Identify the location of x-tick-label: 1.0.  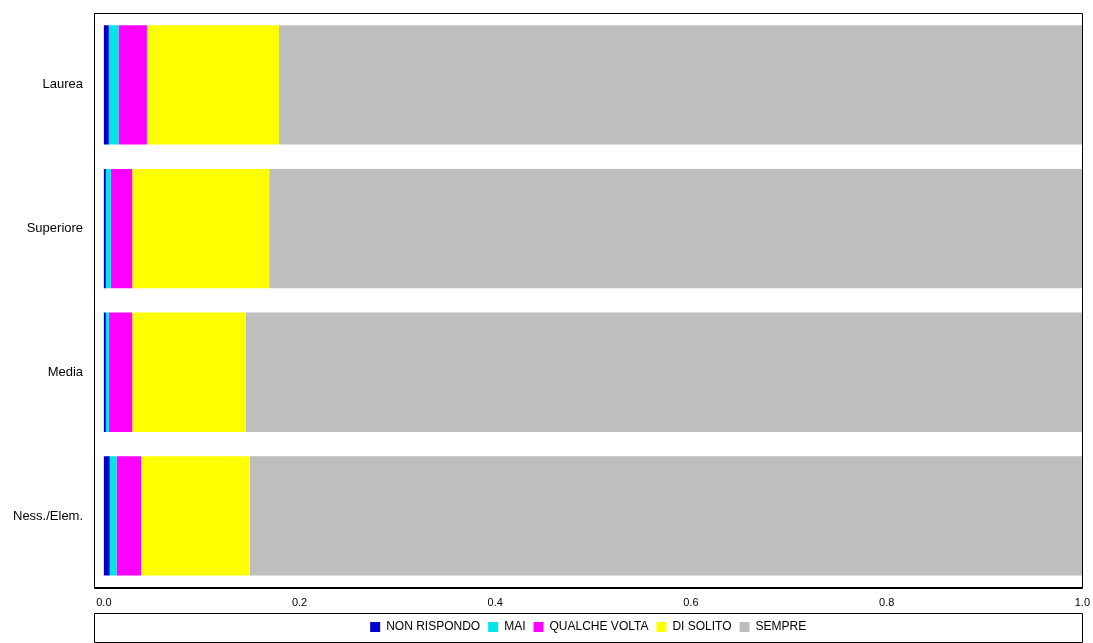
(1082, 602).